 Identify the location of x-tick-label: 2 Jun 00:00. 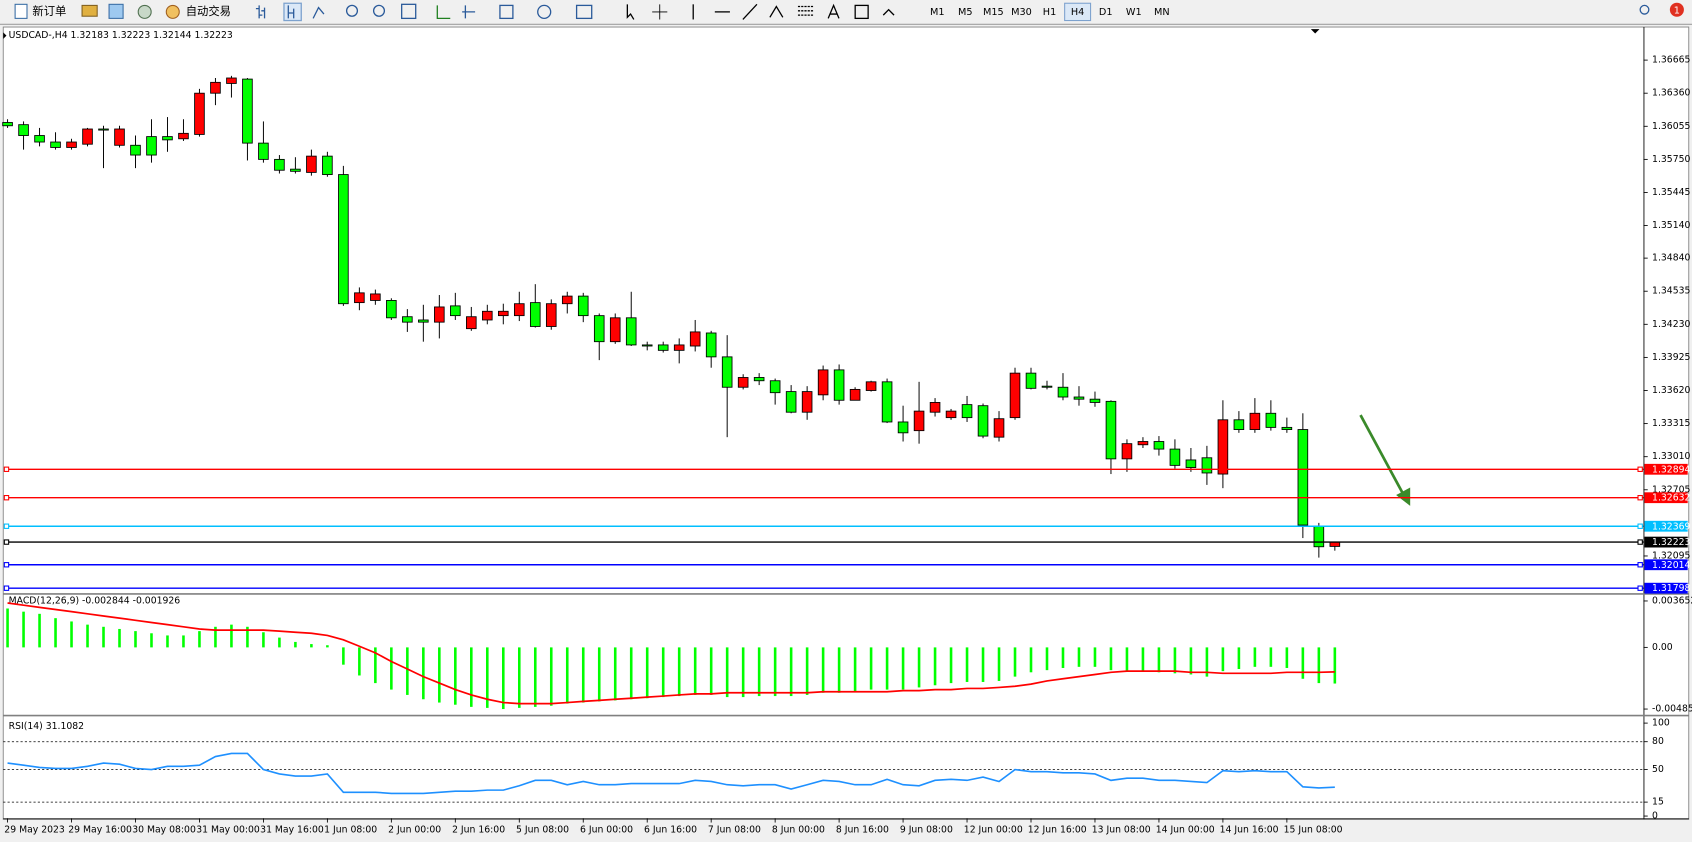
(414, 830).